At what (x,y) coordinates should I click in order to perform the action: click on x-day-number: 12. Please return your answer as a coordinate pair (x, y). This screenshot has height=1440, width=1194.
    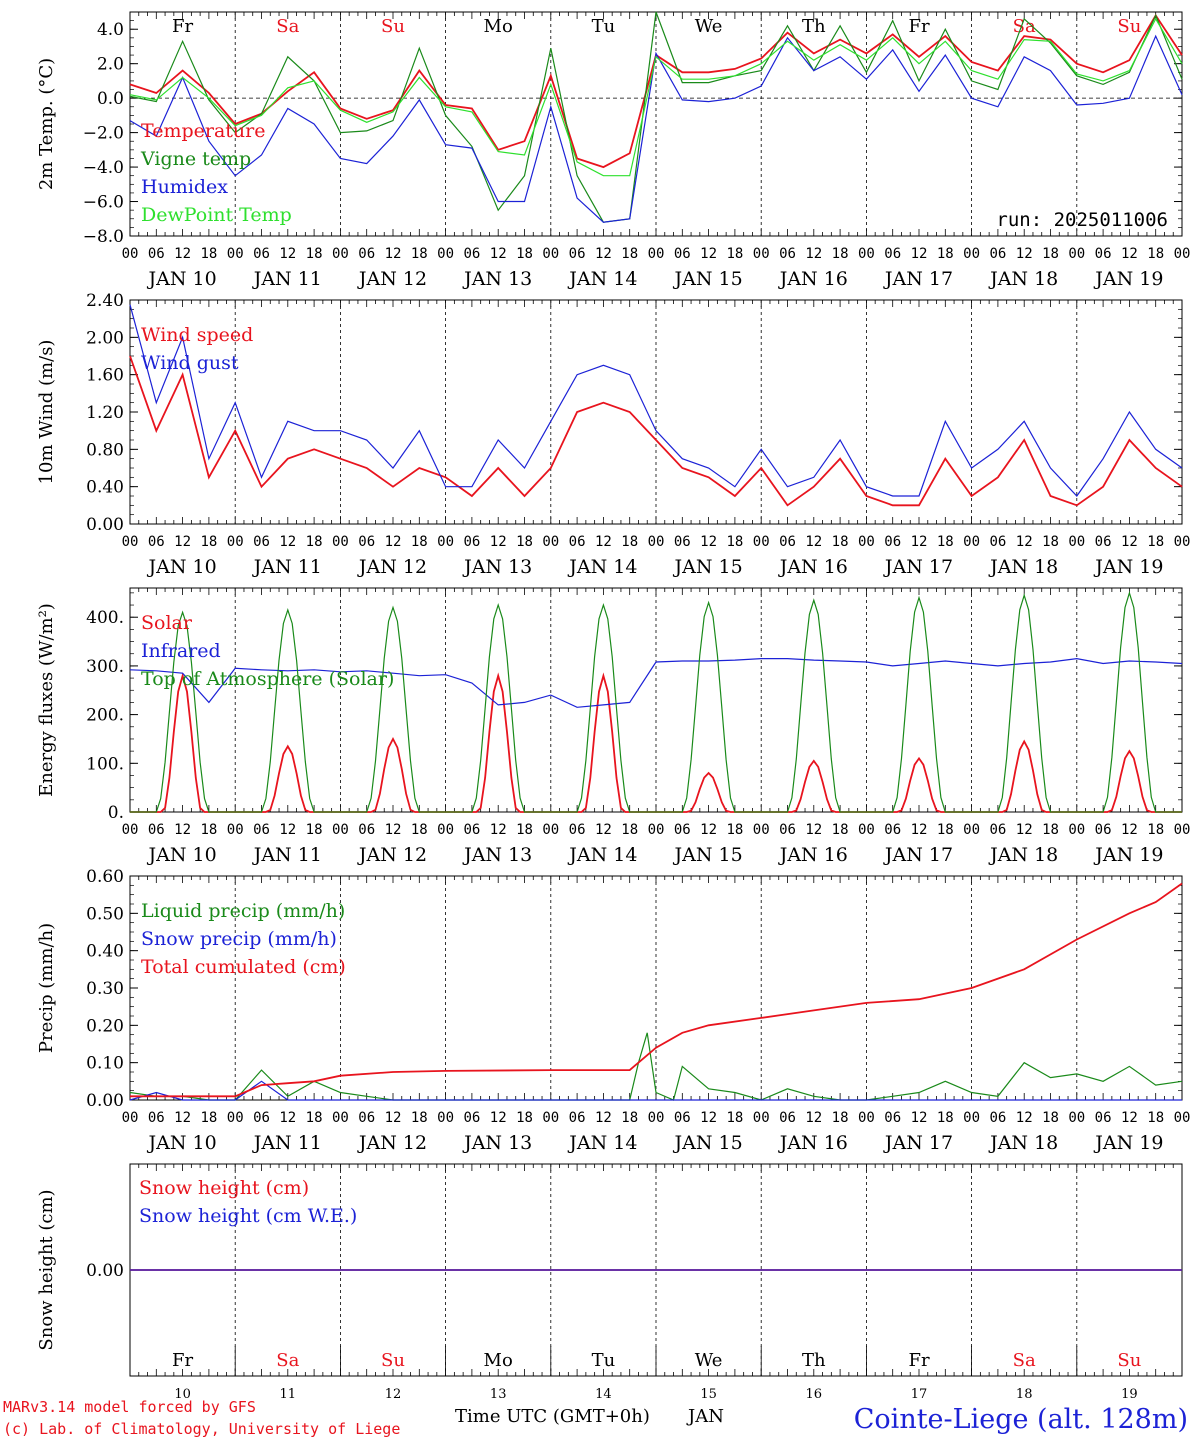
    Looking at the image, I should click on (393, 1394).